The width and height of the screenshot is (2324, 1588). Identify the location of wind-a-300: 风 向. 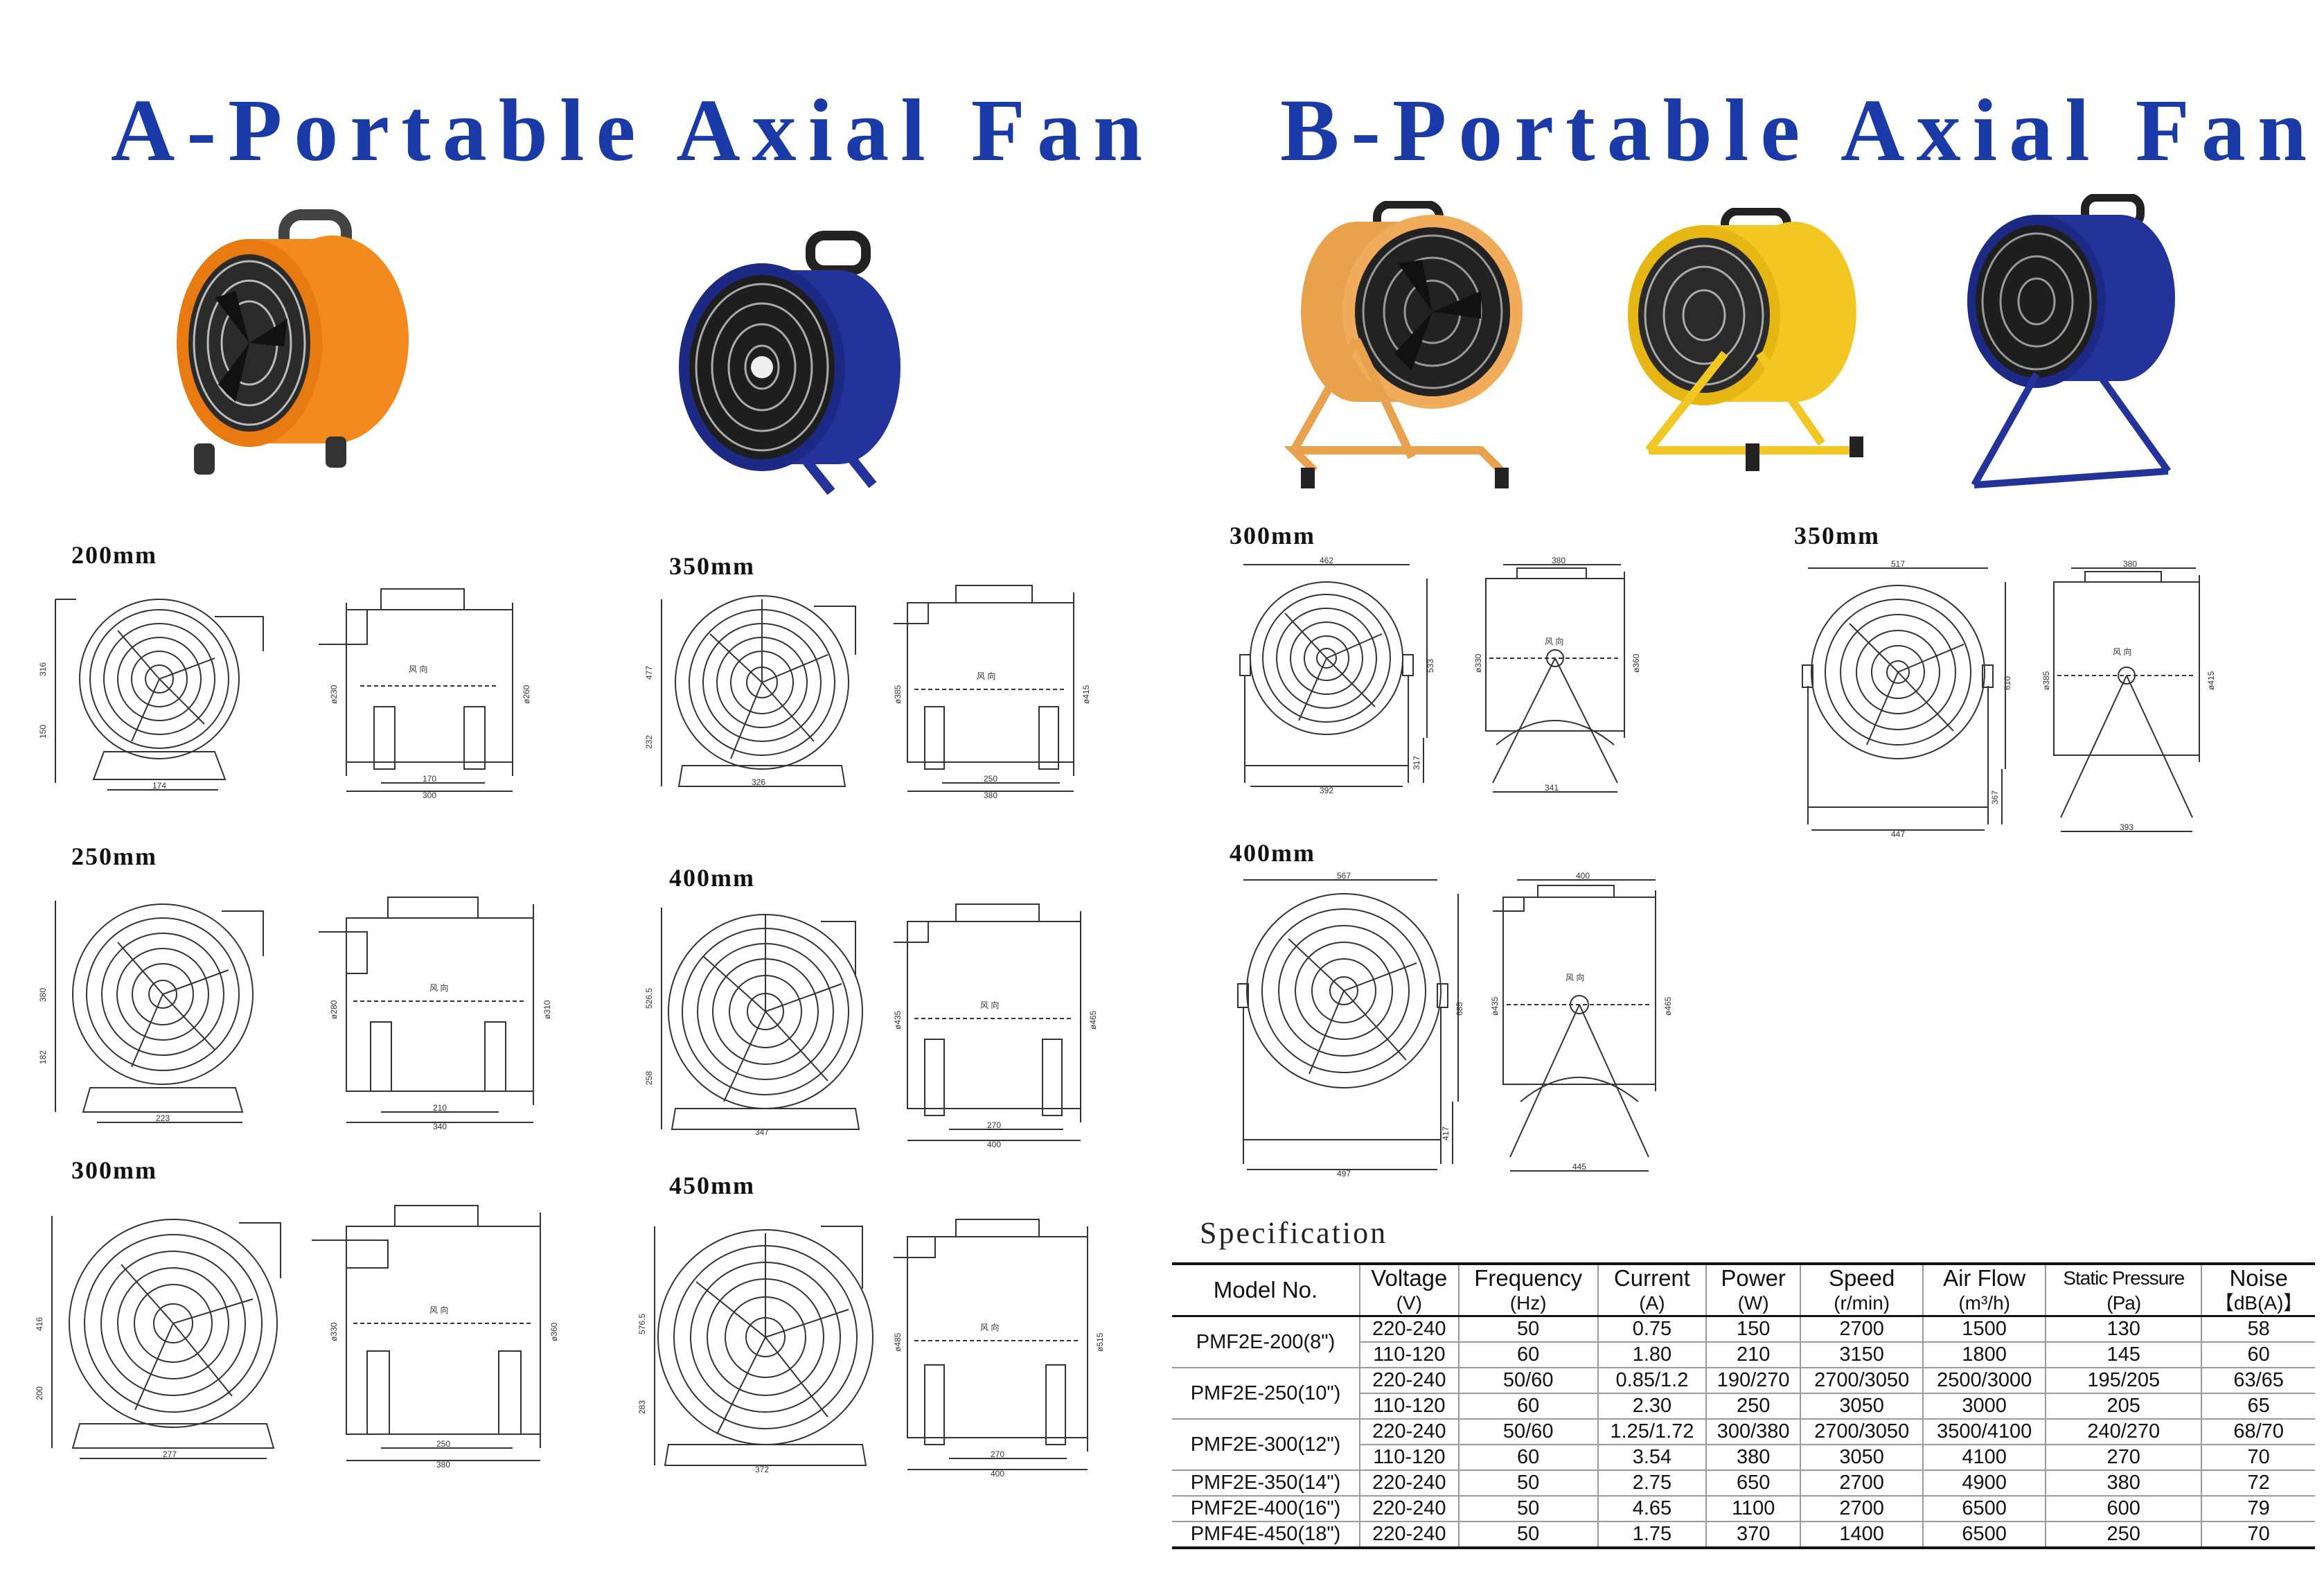
(438, 1310).